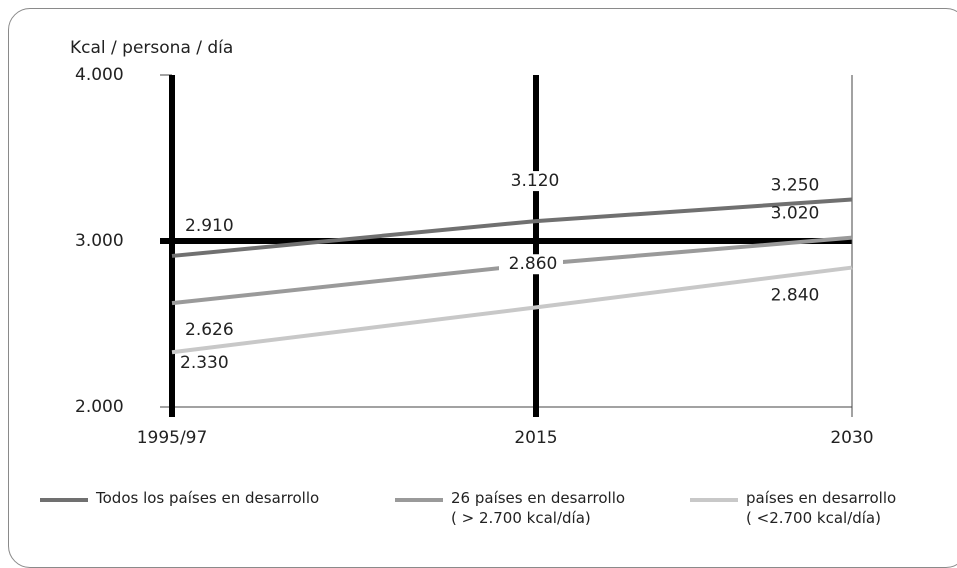 This screenshot has width=957, height=568. Describe the element at coordinates (535, 181) in the screenshot. I see `data-label: 3.120` at that location.